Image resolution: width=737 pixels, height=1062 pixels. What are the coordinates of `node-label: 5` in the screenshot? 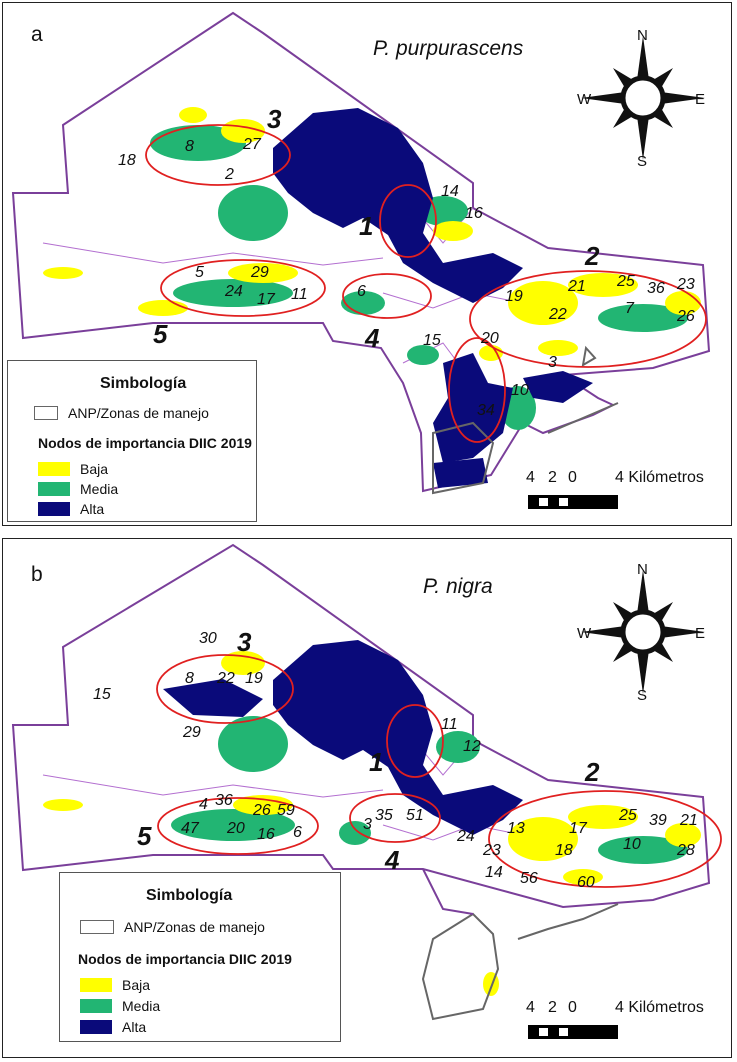 It's located at (199, 272).